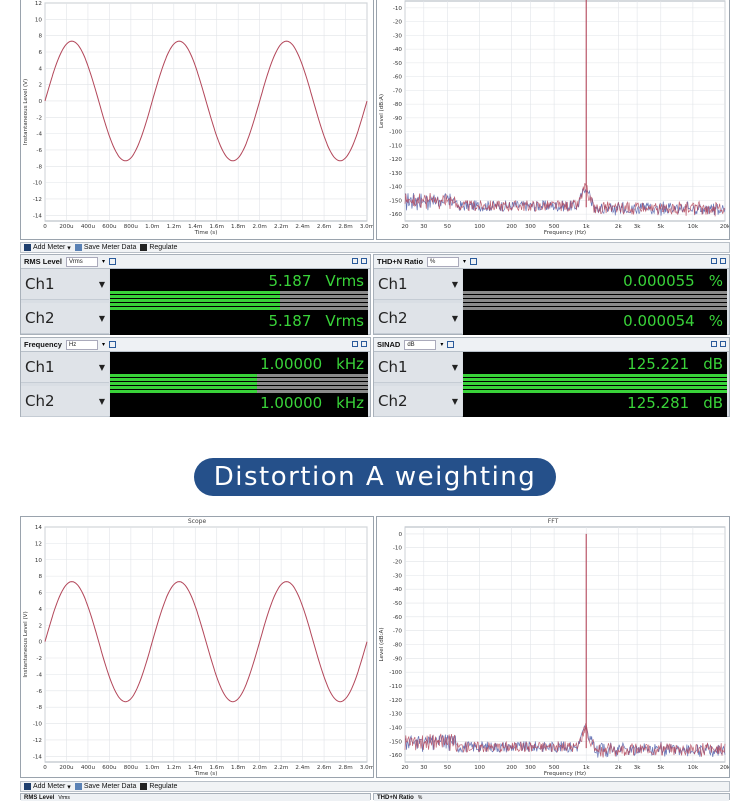 This screenshot has height=801, width=750. What do you see at coordinates (398, 646) in the screenshot?
I see `y-tick-label: -80` at bounding box center [398, 646].